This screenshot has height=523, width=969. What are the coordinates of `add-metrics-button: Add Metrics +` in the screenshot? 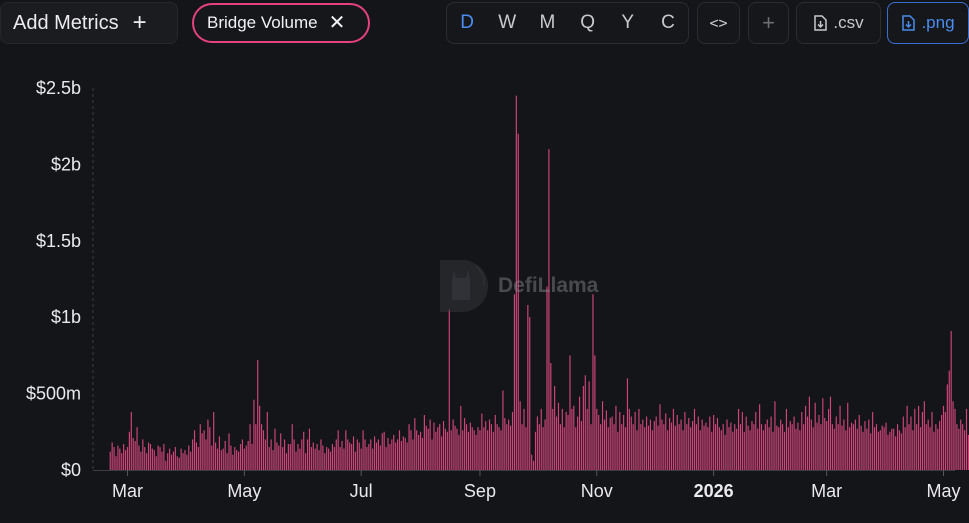 It's located at (89, 23).